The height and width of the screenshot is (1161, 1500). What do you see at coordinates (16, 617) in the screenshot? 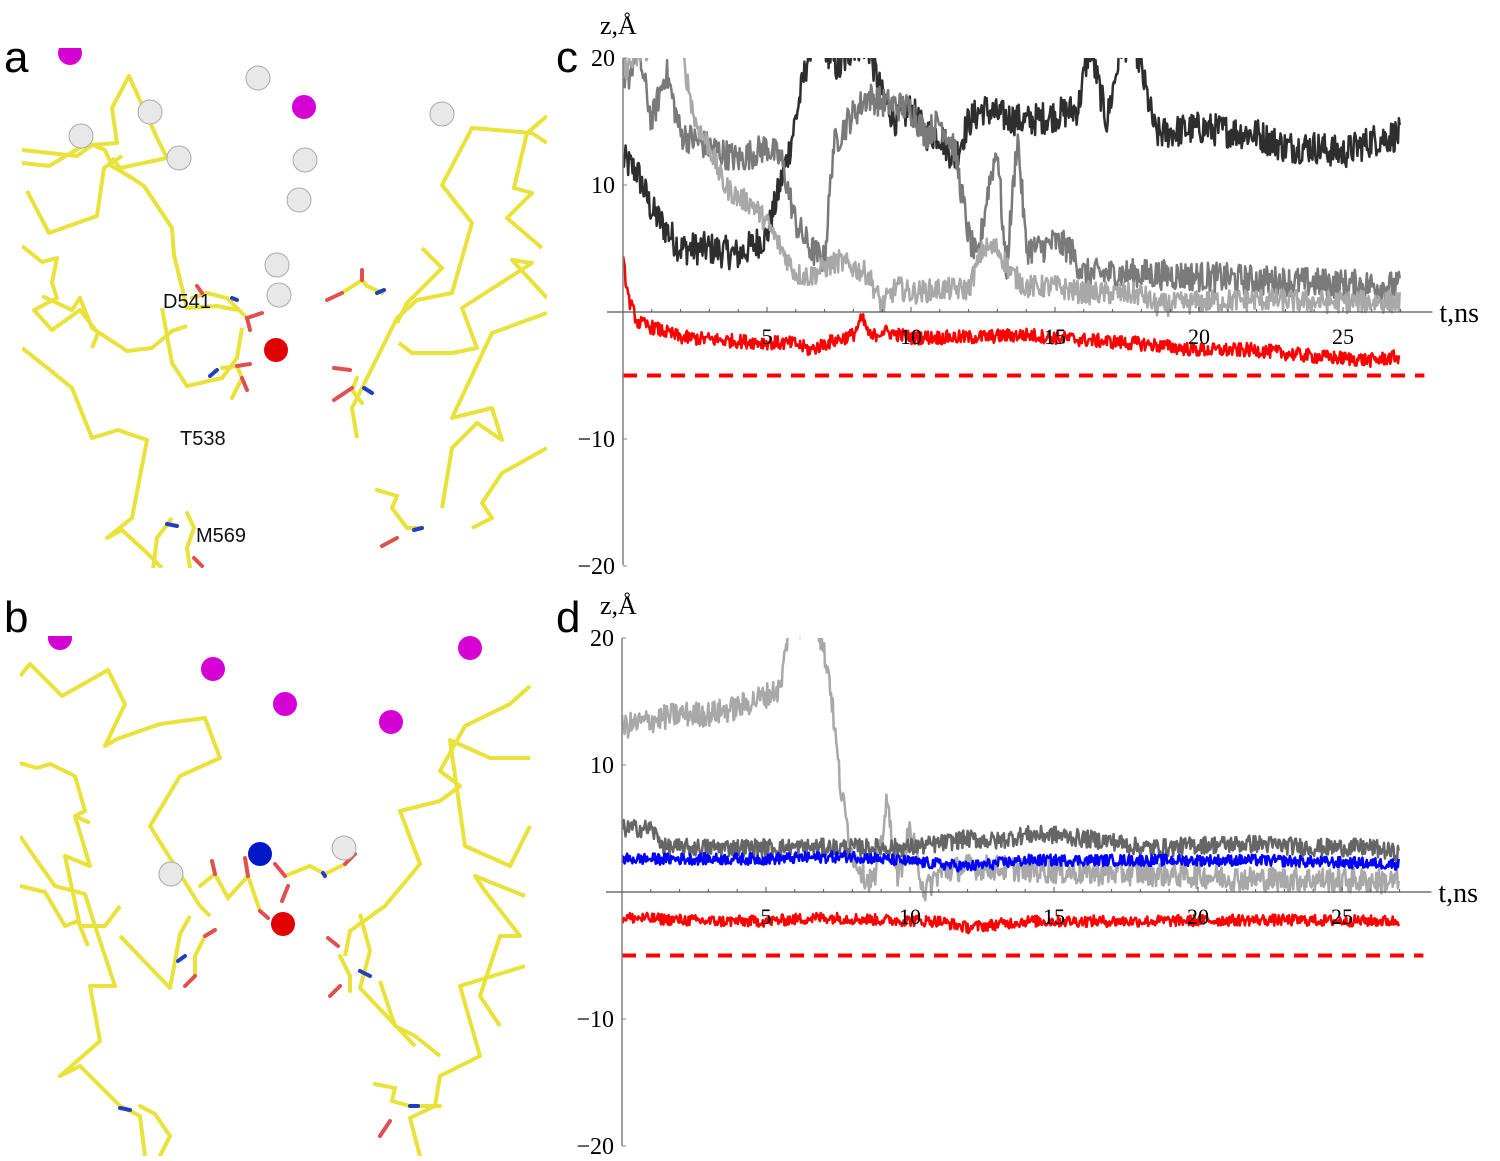
I see `panel-label-b: b` at bounding box center [16, 617].